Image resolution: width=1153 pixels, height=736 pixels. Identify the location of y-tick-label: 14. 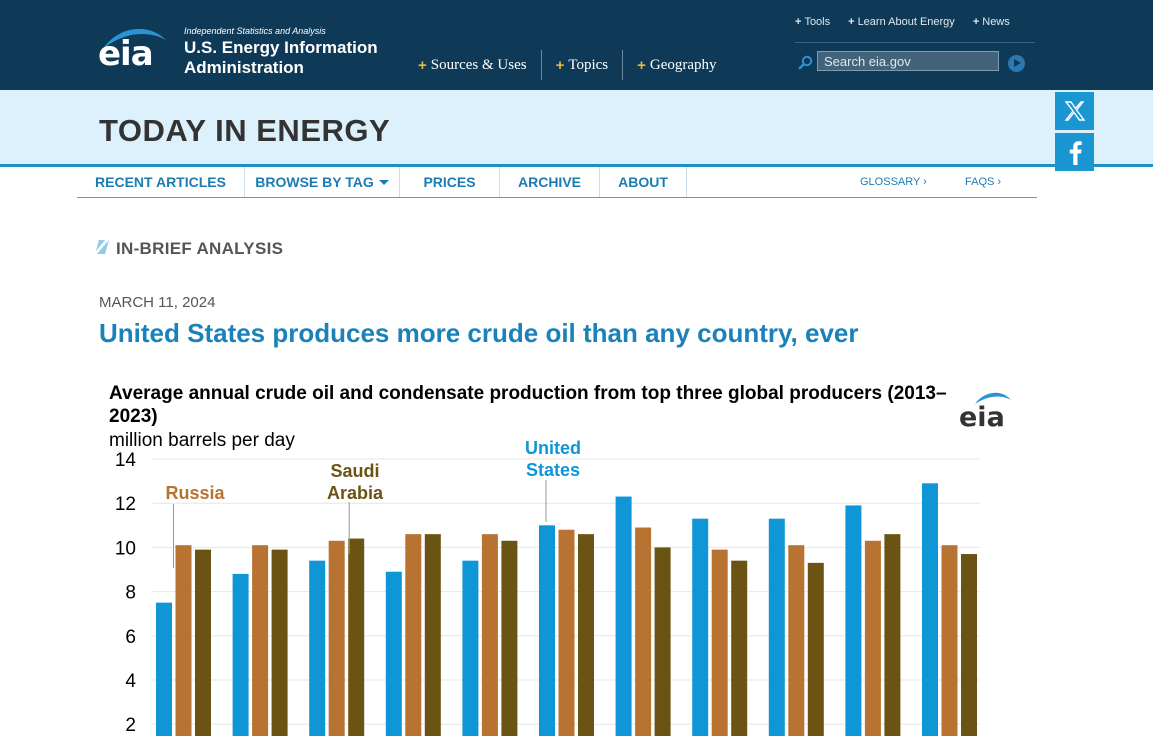
(126, 460).